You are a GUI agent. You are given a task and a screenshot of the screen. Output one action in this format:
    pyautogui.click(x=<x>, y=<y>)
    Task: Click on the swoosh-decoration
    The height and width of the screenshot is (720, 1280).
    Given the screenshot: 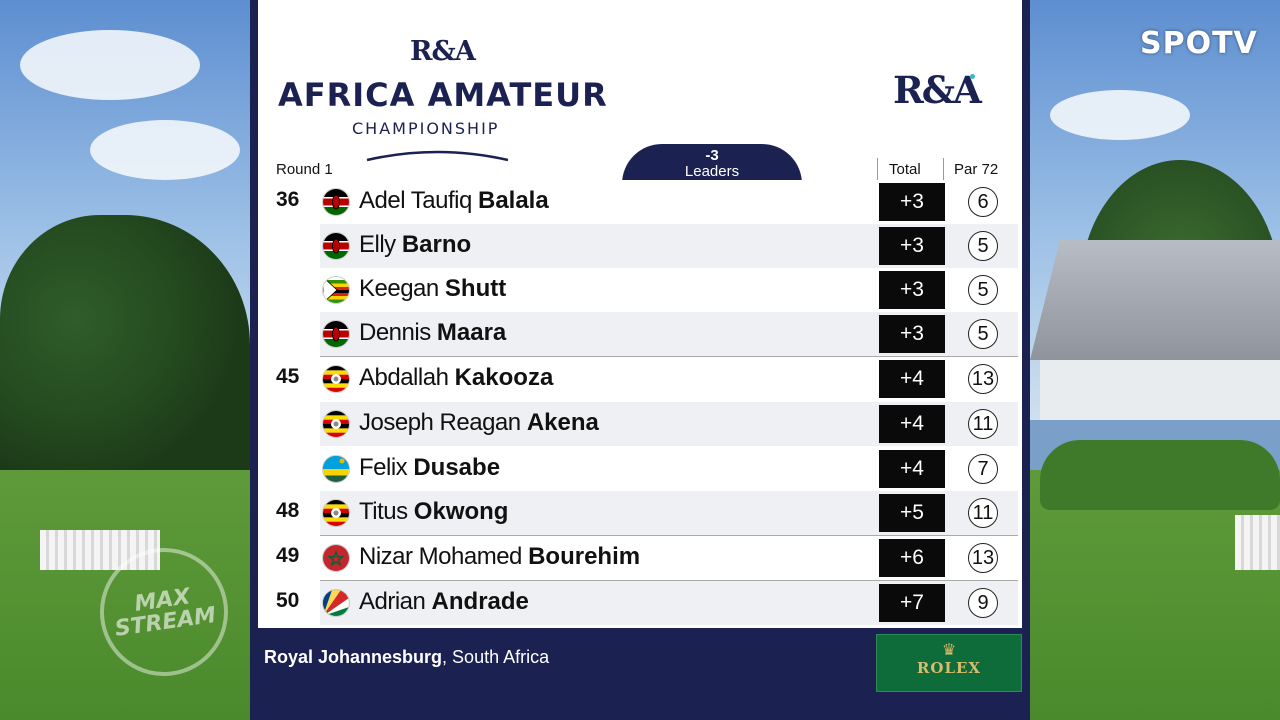 What is the action you would take?
    pyautogui.click(x=437, y=156)
    